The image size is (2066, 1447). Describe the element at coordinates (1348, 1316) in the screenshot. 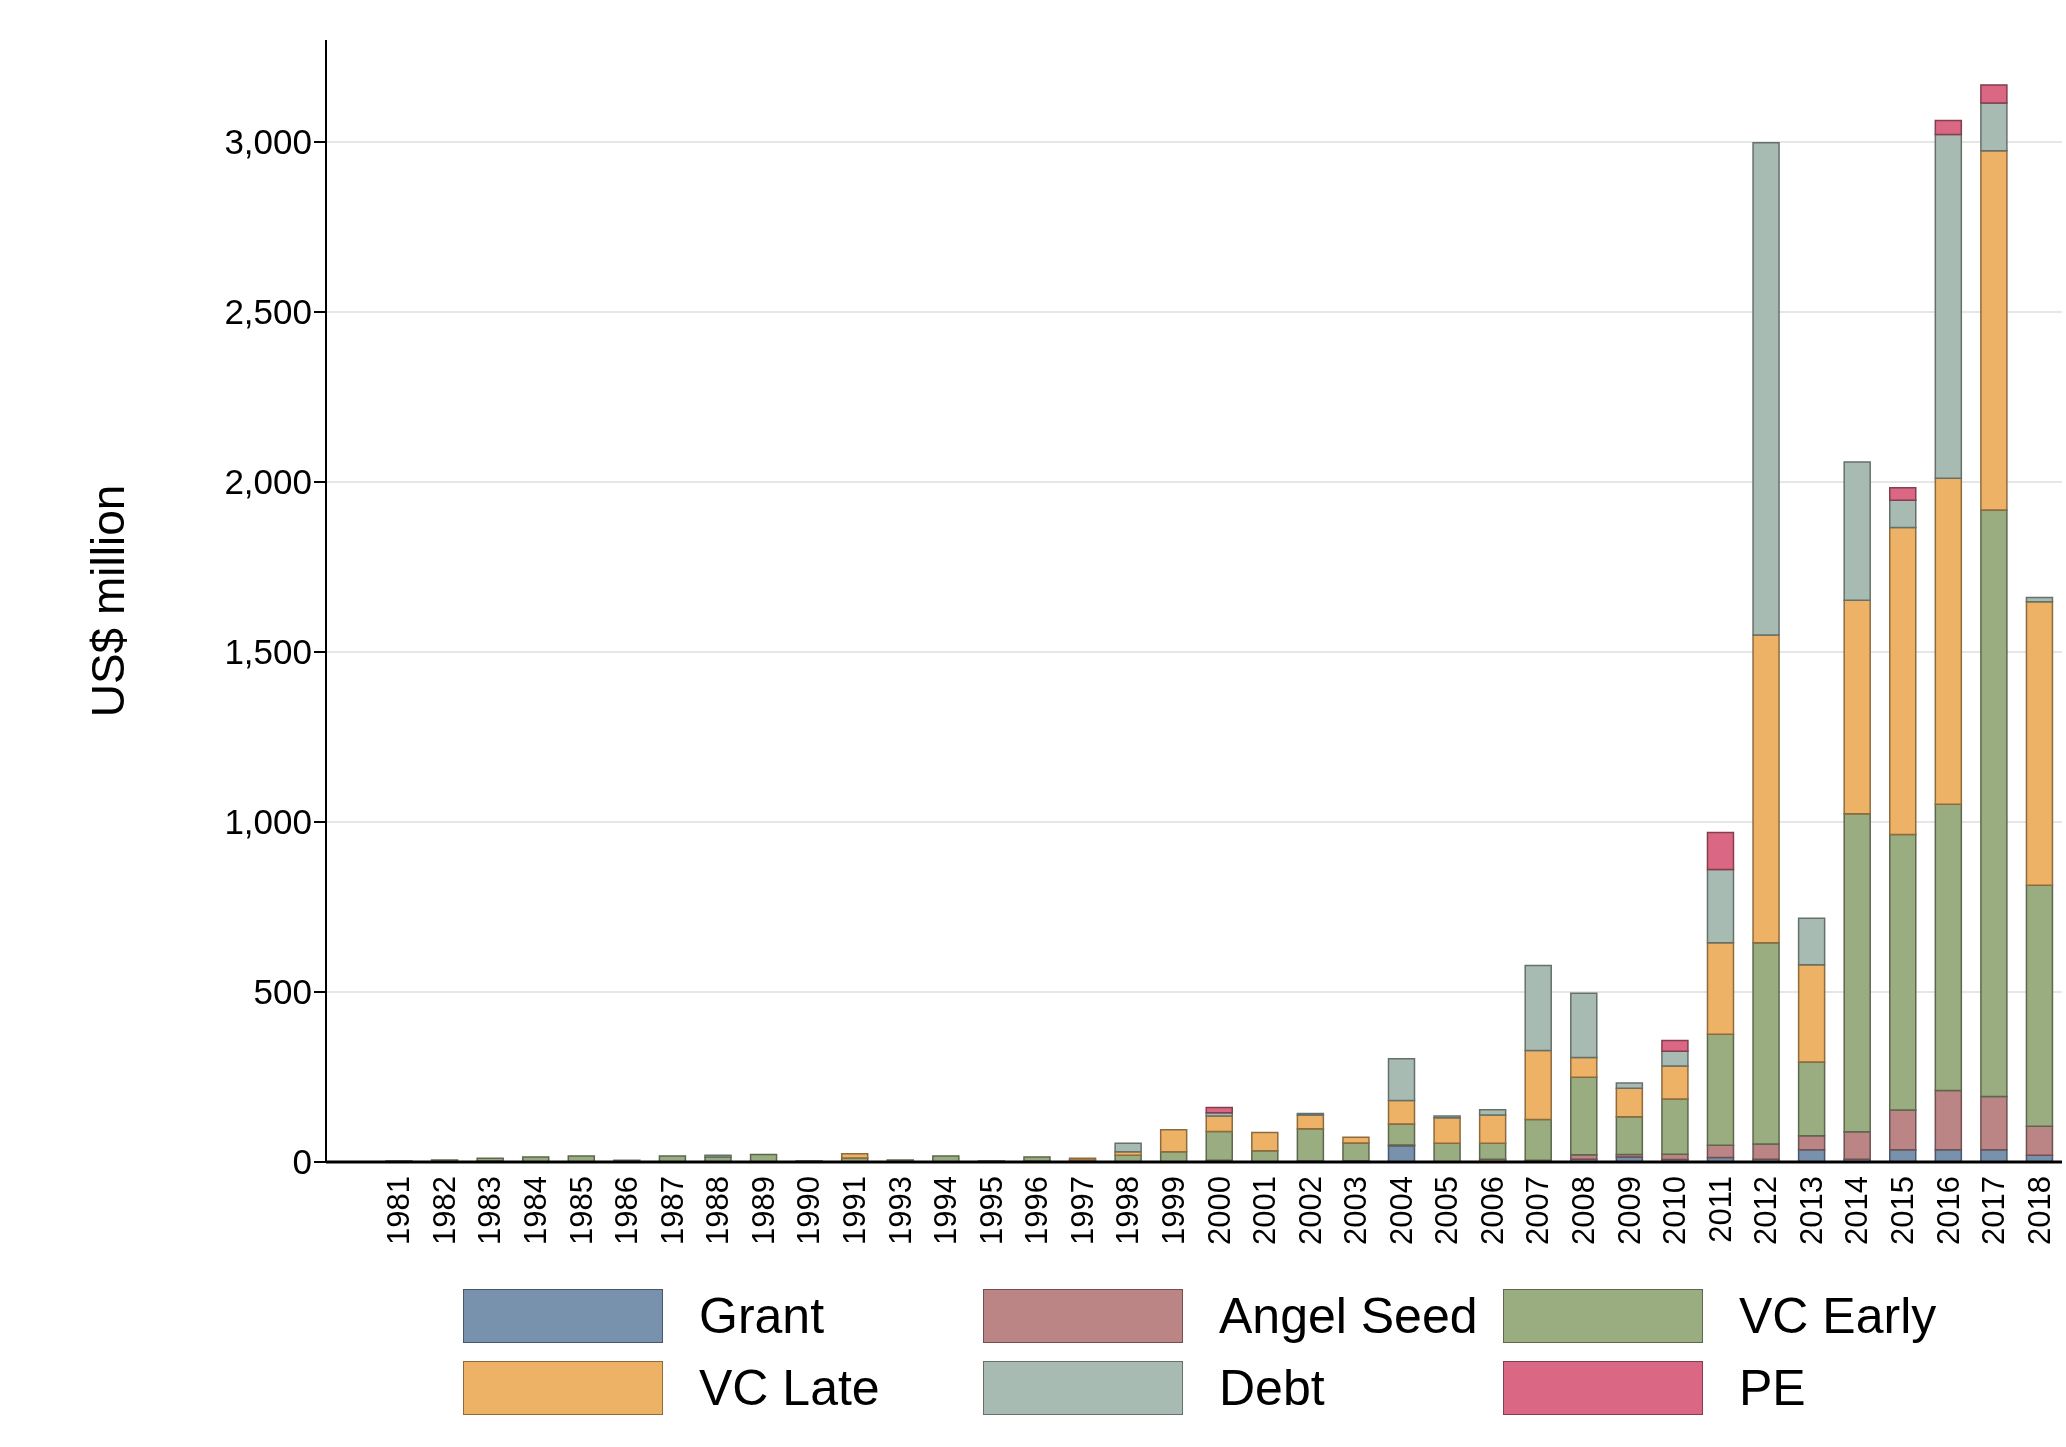

I see `legend-label: Angel Seed` at that location.